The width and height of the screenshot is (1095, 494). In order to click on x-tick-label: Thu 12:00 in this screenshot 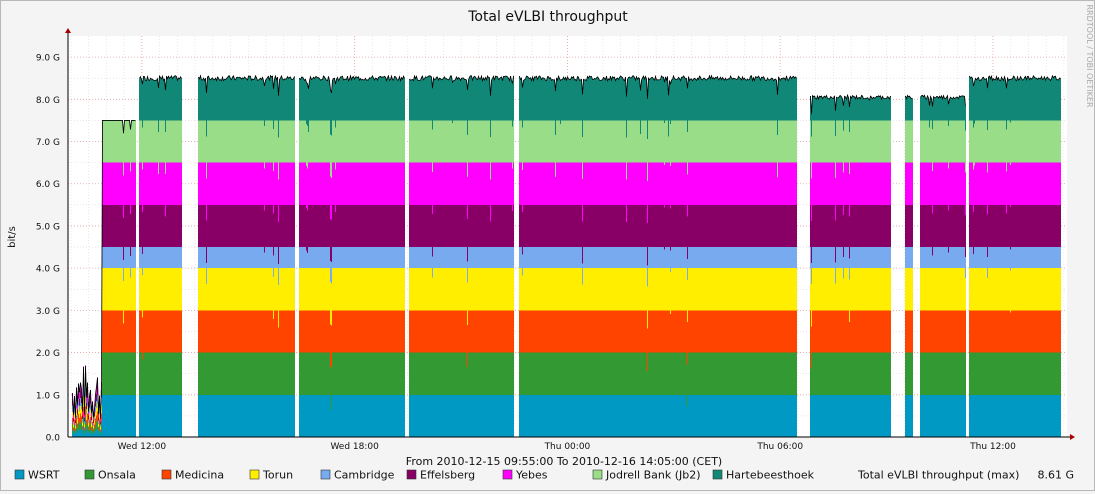, I will do `click(992, 447)`.